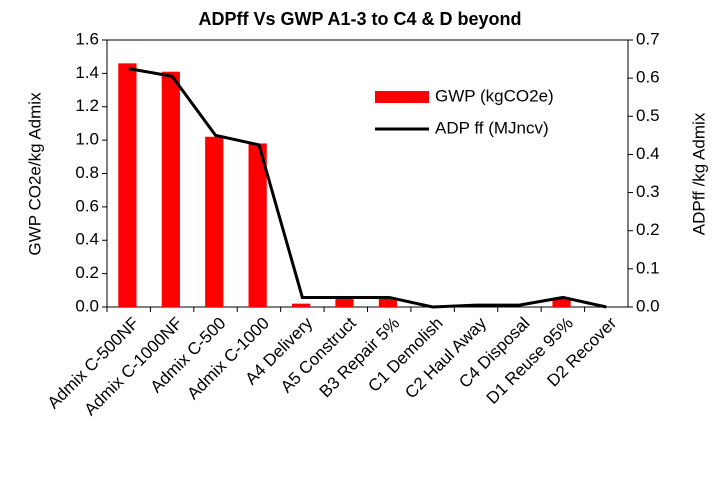  What do you see at coordinates (648, 77) in the screenshot?
I see `y2-tick-label: 0.6` at bounding box center [648, 77].